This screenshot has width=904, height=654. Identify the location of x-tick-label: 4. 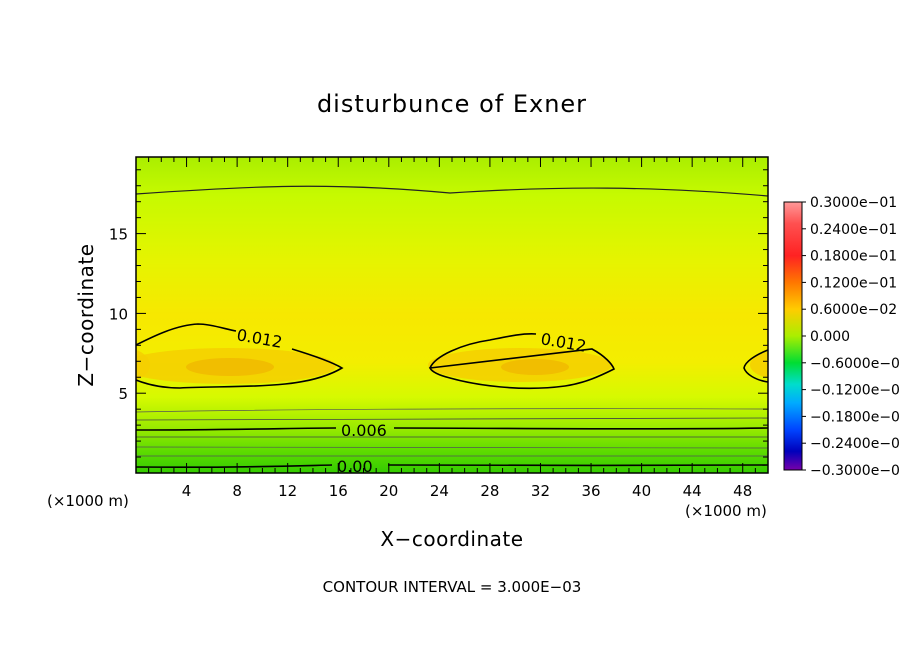
(187, 491).